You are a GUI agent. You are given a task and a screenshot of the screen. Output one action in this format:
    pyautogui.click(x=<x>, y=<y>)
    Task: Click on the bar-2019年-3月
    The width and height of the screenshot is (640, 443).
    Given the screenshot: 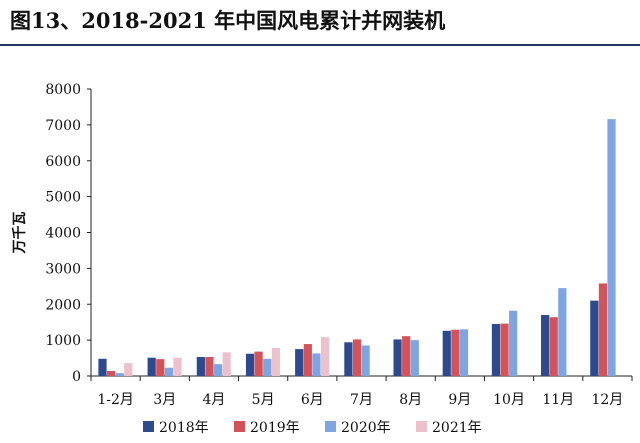 What is the action you would take?
    pyautogui.click(x=160, y=367)
    